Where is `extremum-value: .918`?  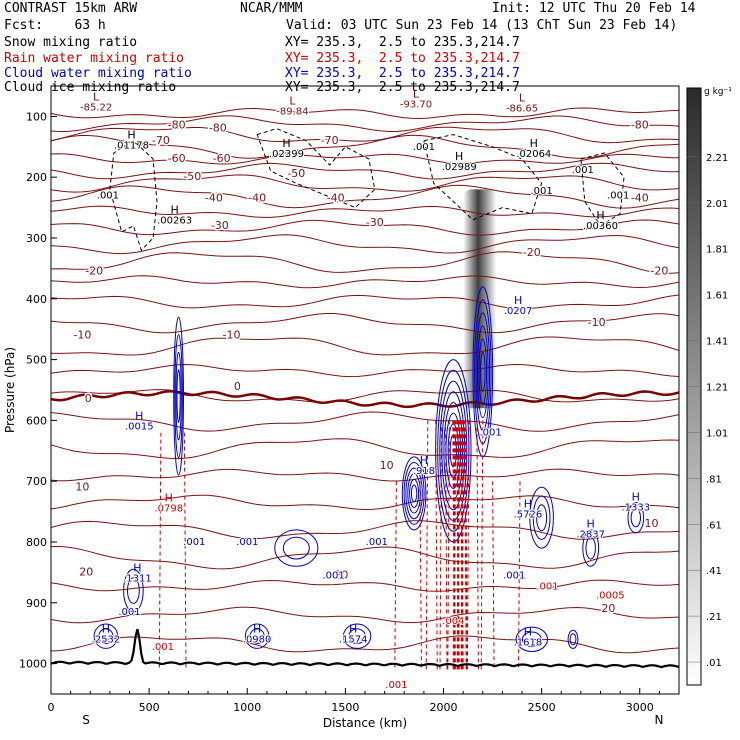 extremum-value: .918 is located at coordinates (424, 471).